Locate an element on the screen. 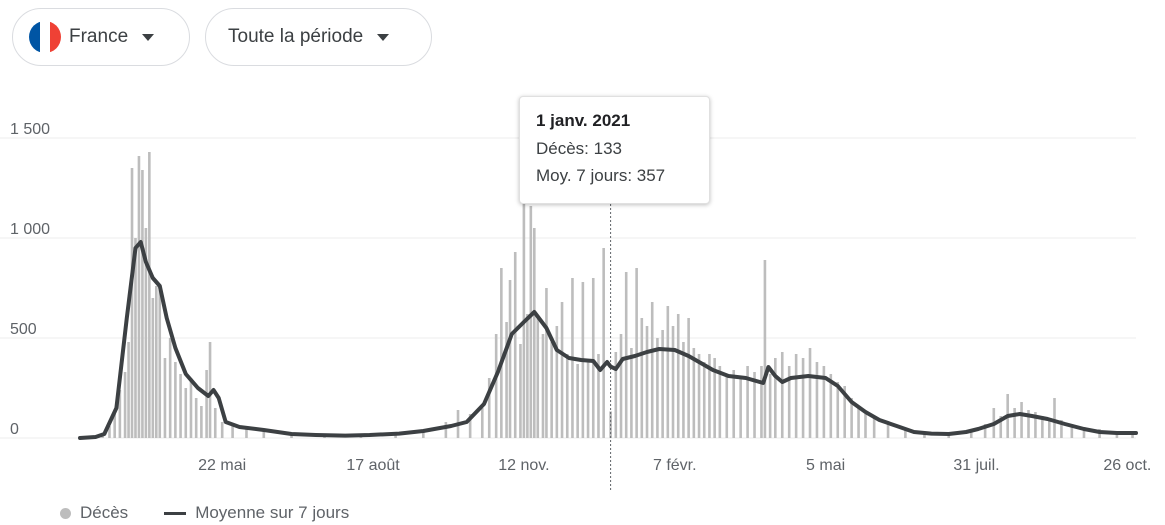 The height and width of the screenshot is (525, 1165). x-tick-label: 7 févr. is located at coordinates (675, 465).